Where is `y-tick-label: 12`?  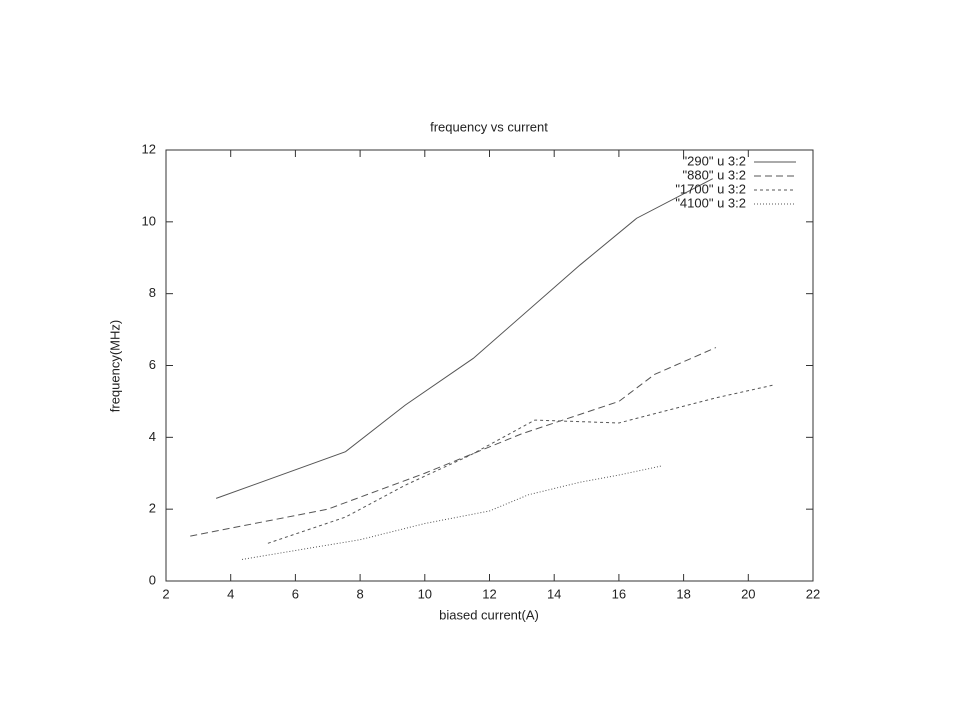 y-tick-label: 12 is located at coordinates (149, 148).